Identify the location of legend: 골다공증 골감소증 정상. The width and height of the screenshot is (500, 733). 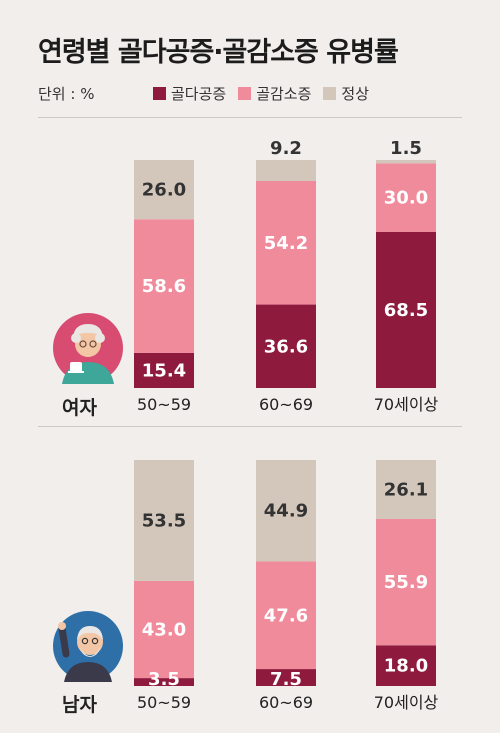
(267, 93).